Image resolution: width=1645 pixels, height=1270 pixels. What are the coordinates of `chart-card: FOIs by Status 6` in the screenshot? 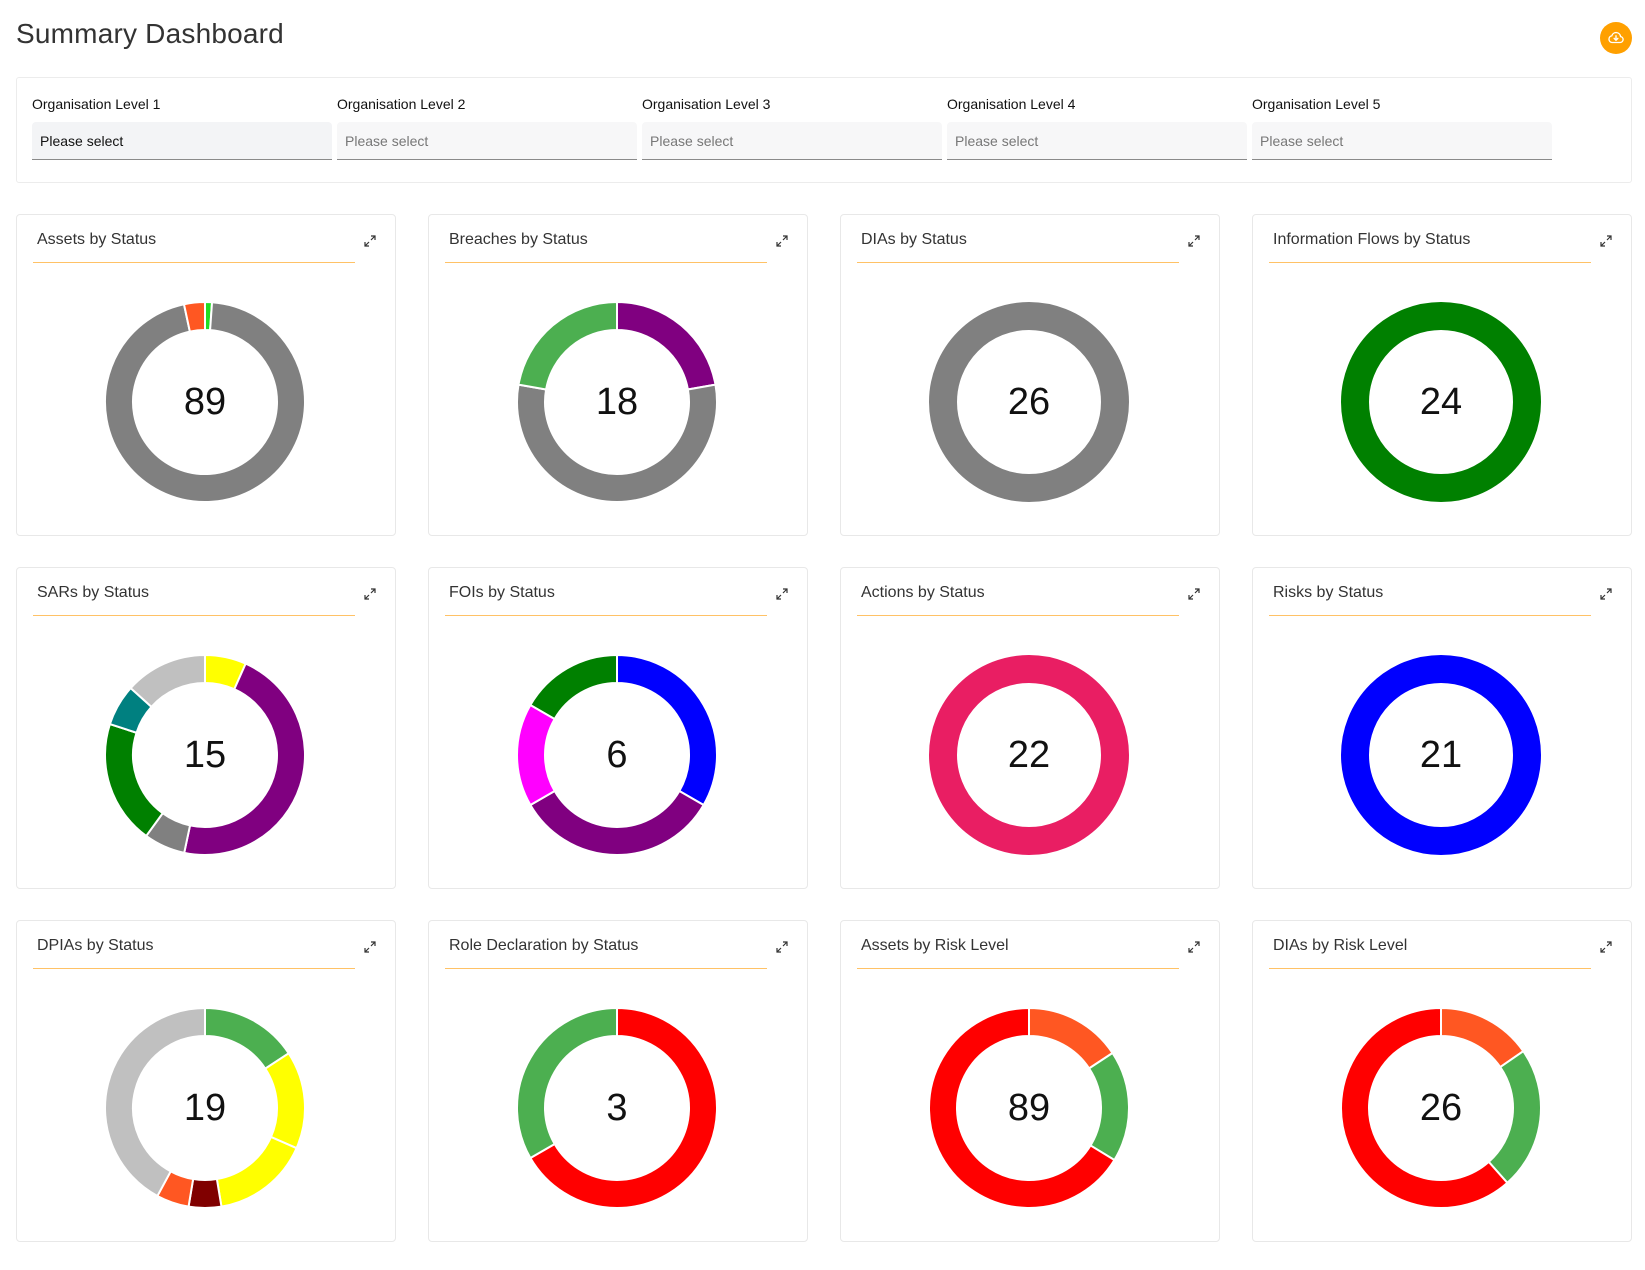 It's located at (618, 728).